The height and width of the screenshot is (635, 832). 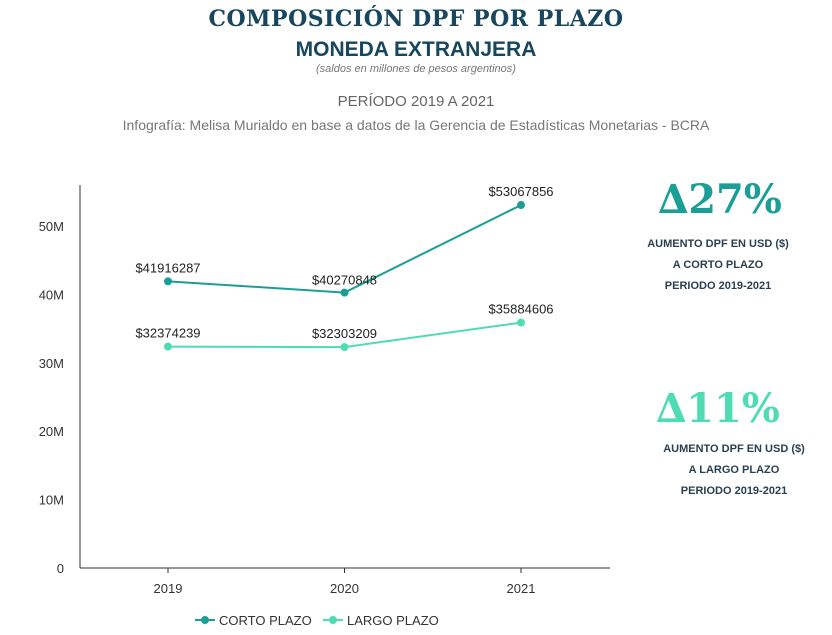 I want to click on y-tick-label: 30M, so click(x=51, y=363).